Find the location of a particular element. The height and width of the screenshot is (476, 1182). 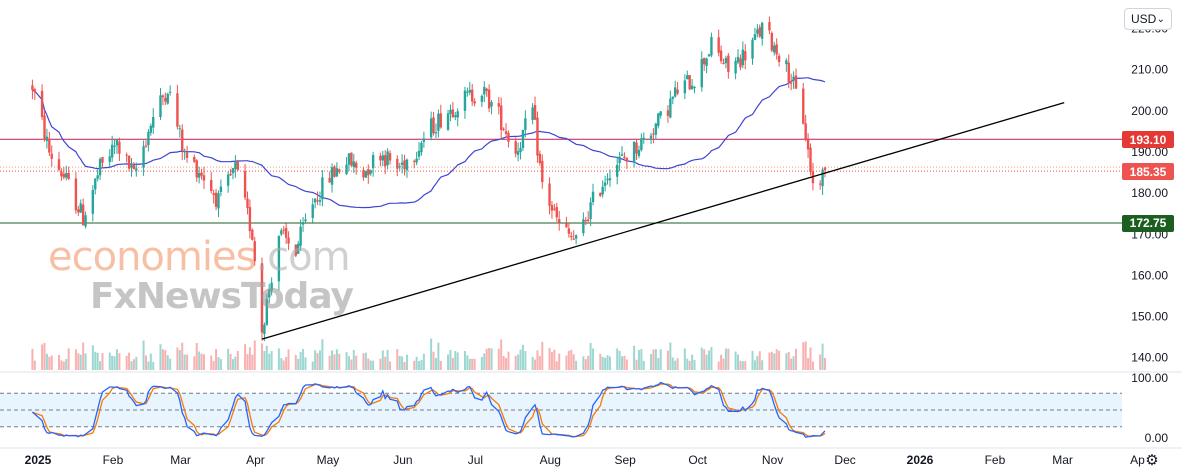

currency-selector: USD ⌄ is located at coordinates (1148, 19).